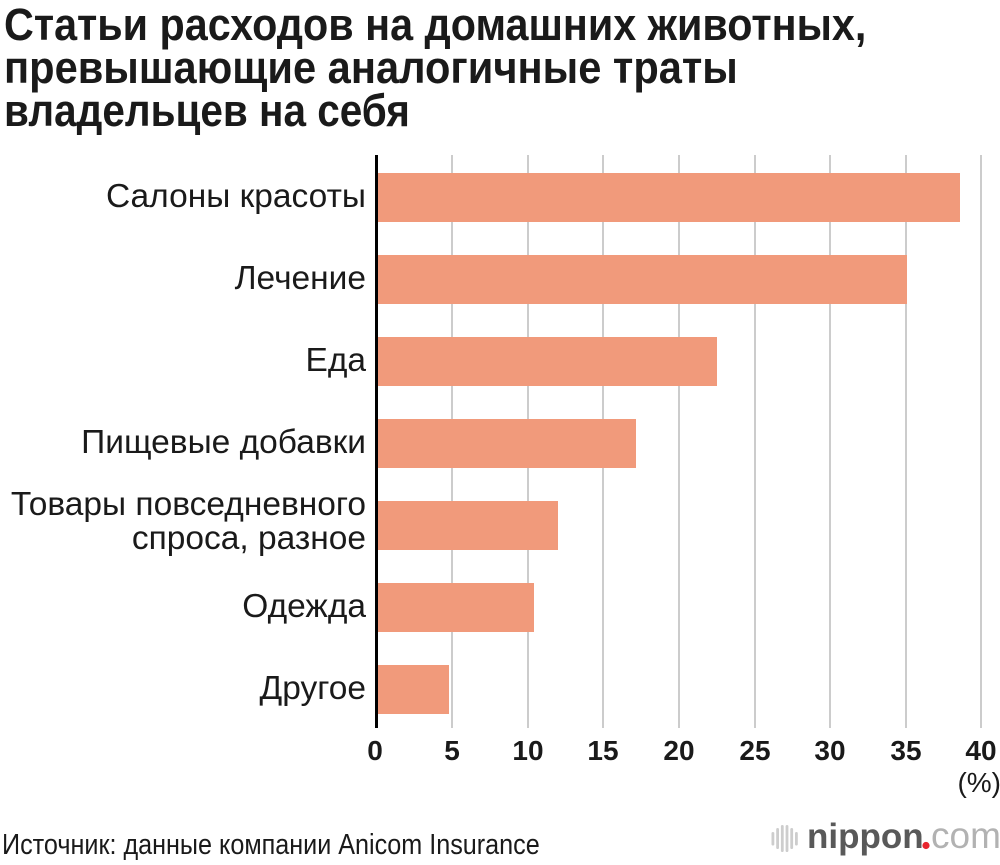 The image size is (1000, 865). What do you see at coordinates (965, 835) in the screenshot?
I see `svg-text: com` at bounding box center [965, 835].